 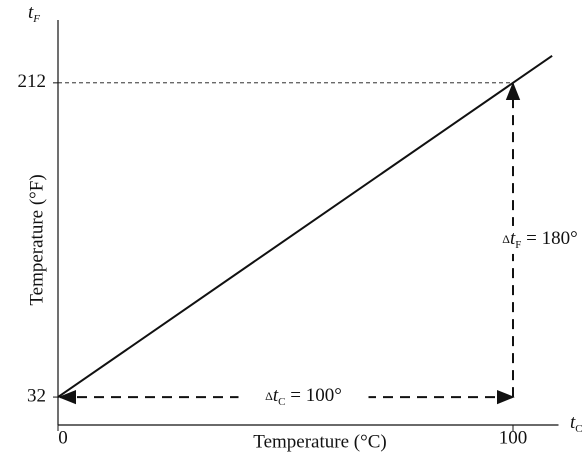 What do you see at coordinates (63, 437) in the screenshot?
I see `x-tick-label: 0` at bounding box center [63, 437].